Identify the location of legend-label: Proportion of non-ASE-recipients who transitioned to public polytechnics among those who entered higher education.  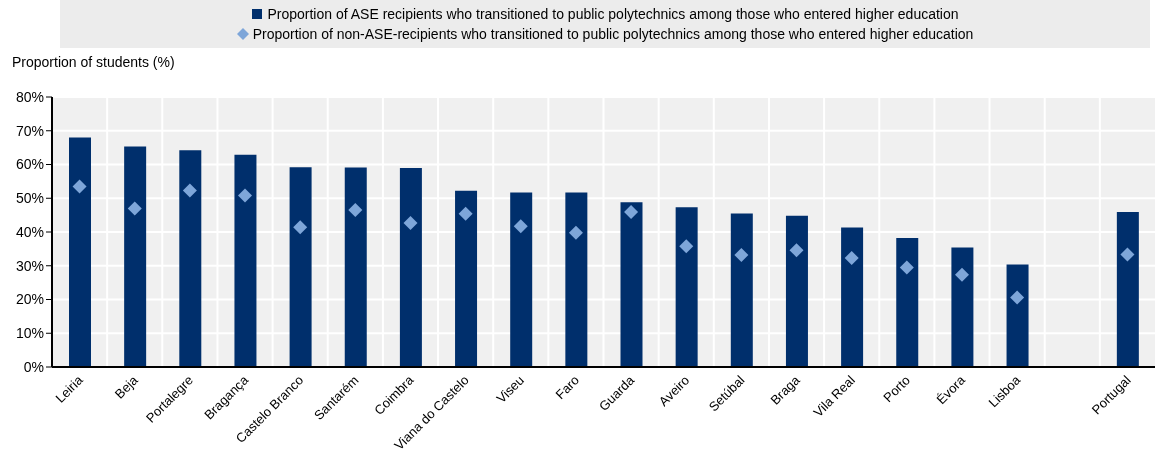
(613, 34).